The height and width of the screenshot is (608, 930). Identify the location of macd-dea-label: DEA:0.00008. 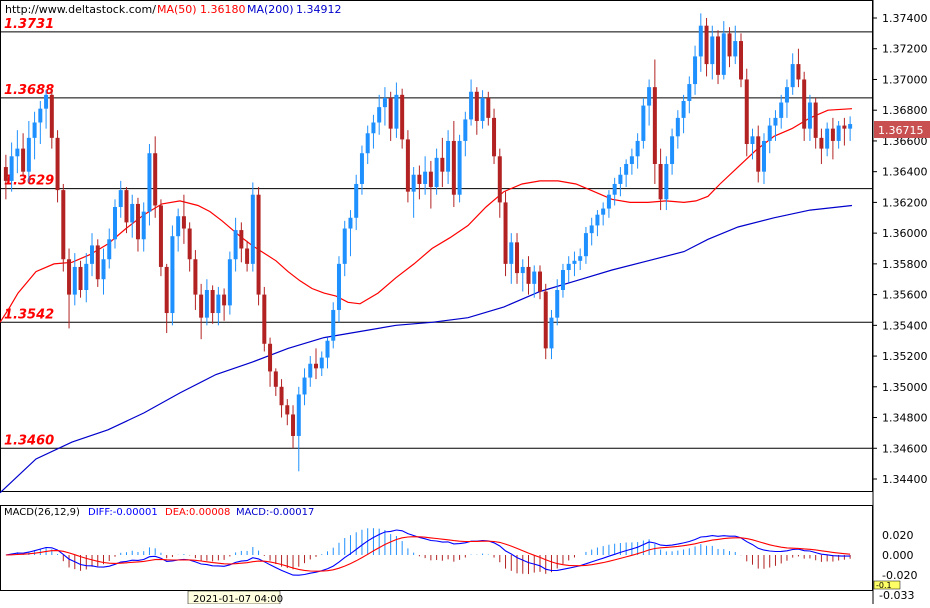
(197, 512).